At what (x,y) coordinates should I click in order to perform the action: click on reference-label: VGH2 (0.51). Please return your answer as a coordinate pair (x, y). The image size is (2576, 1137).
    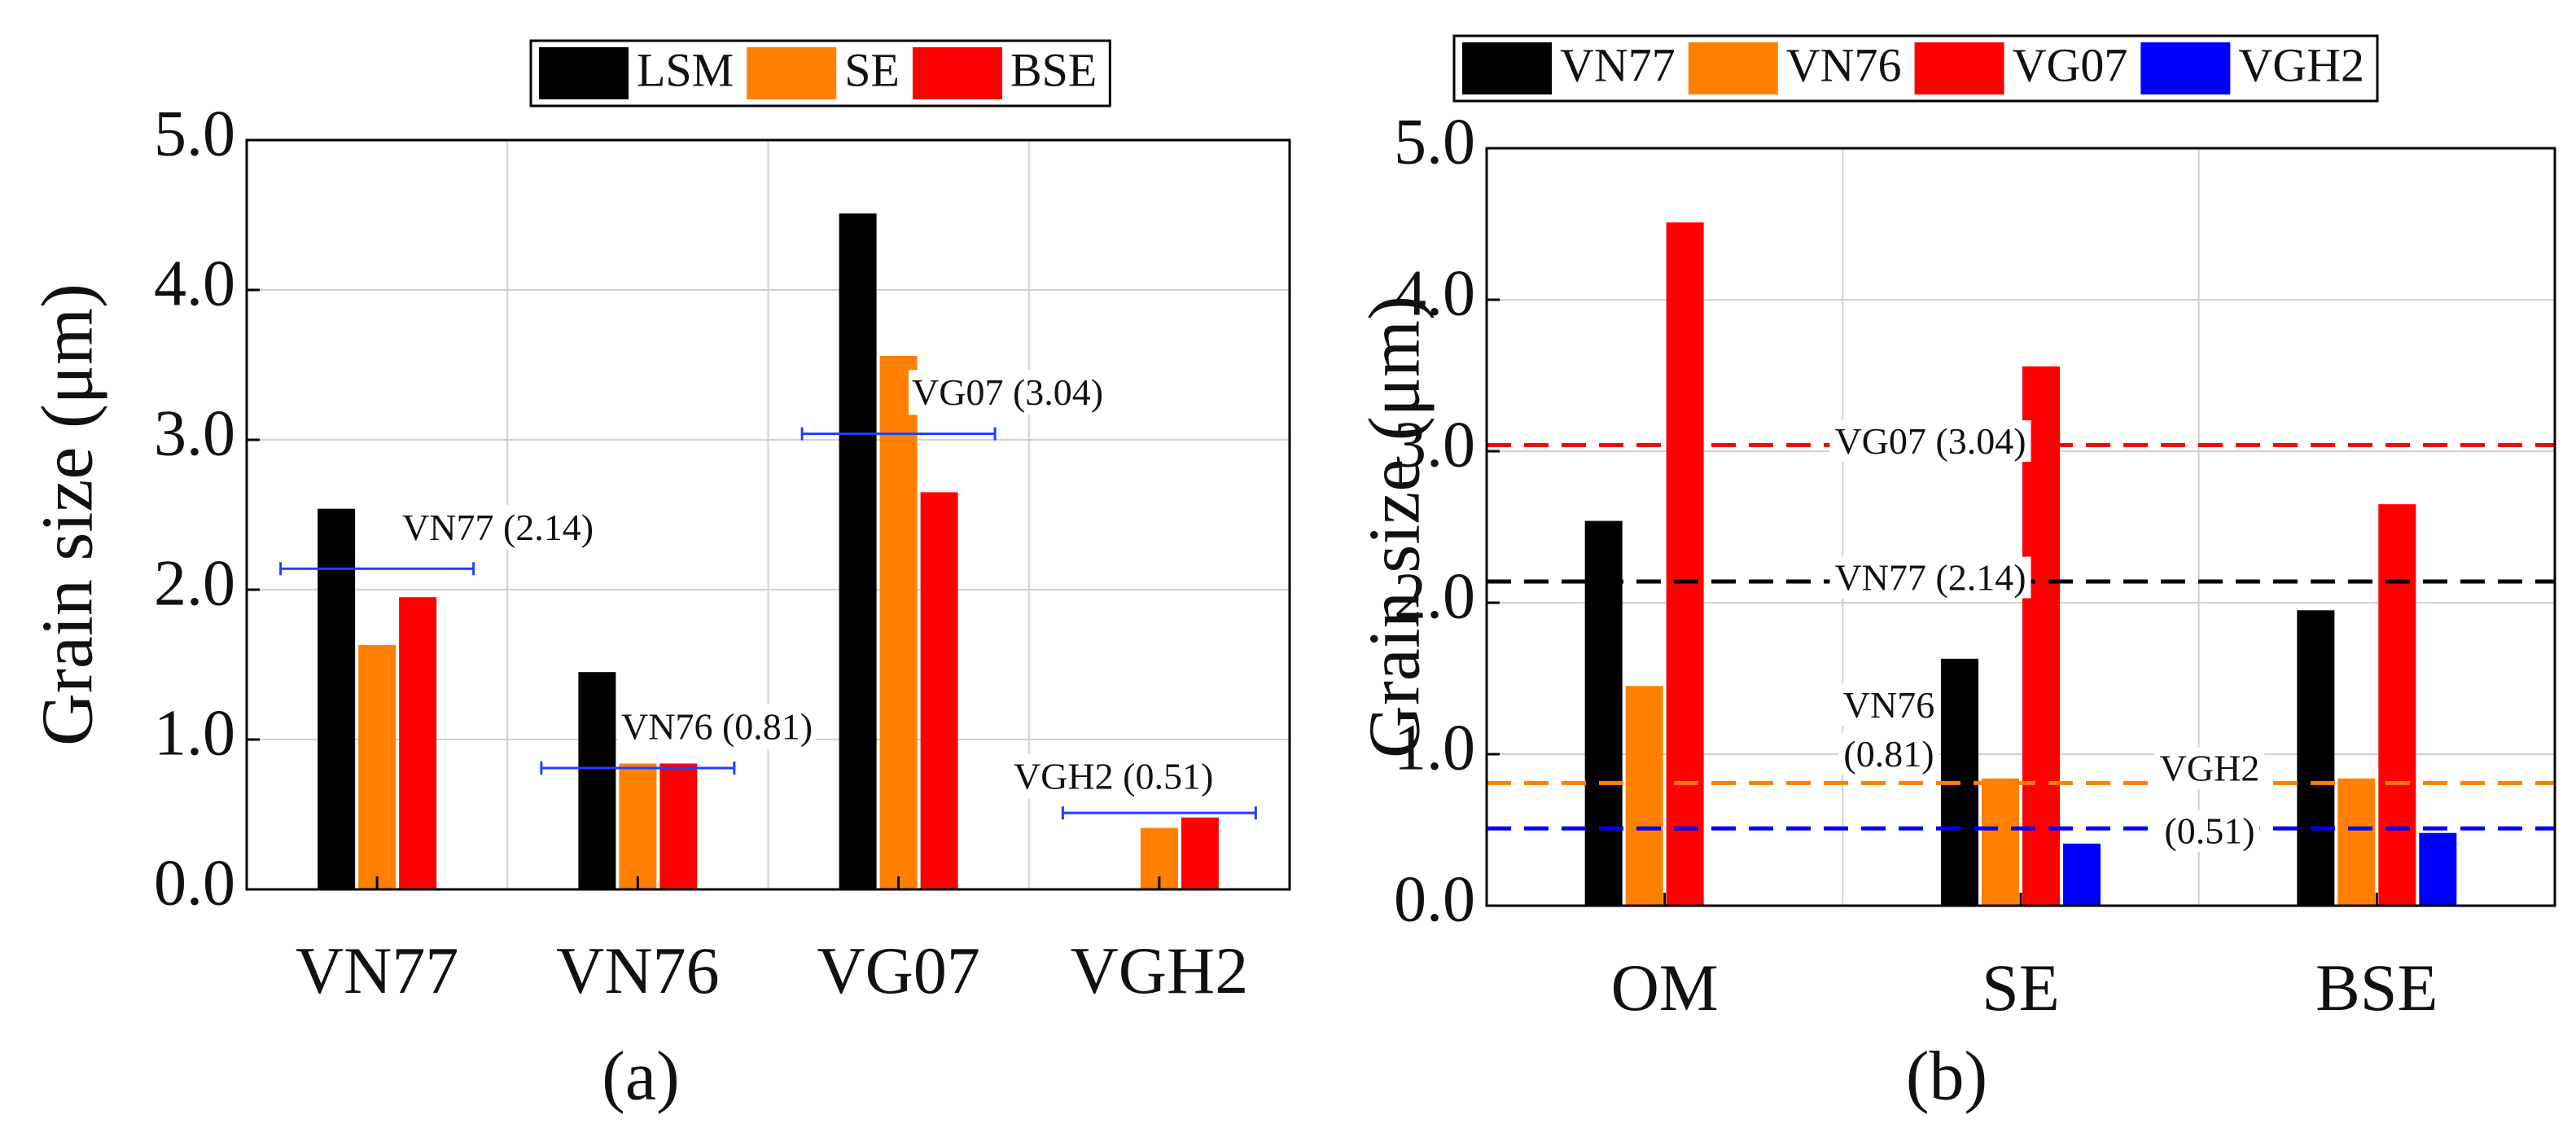
    Looking at the image, I should click on (1113, 776).